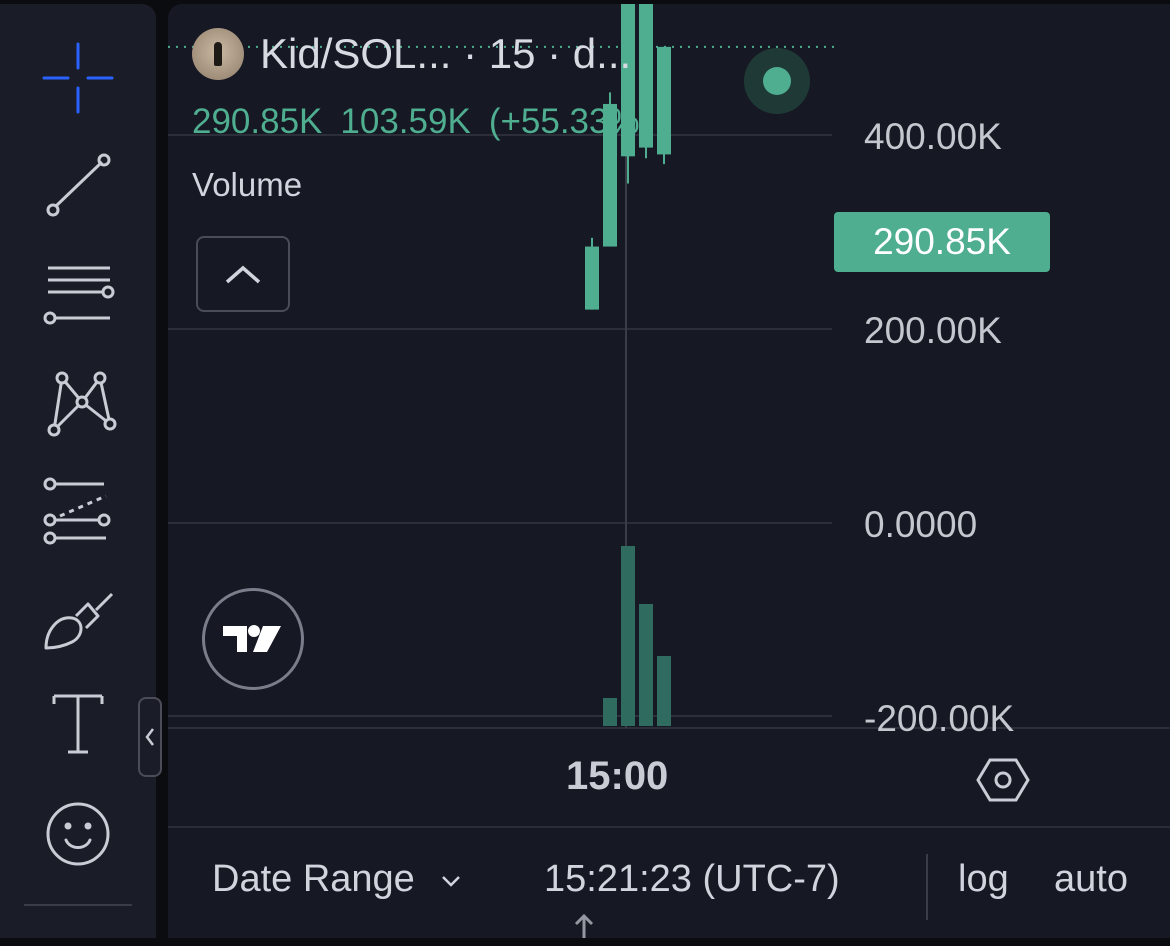  What do you see at coordinates (313, 879) in the screenshot?
I see `date-range-label: Date Range` at bounding box center [313, 879].